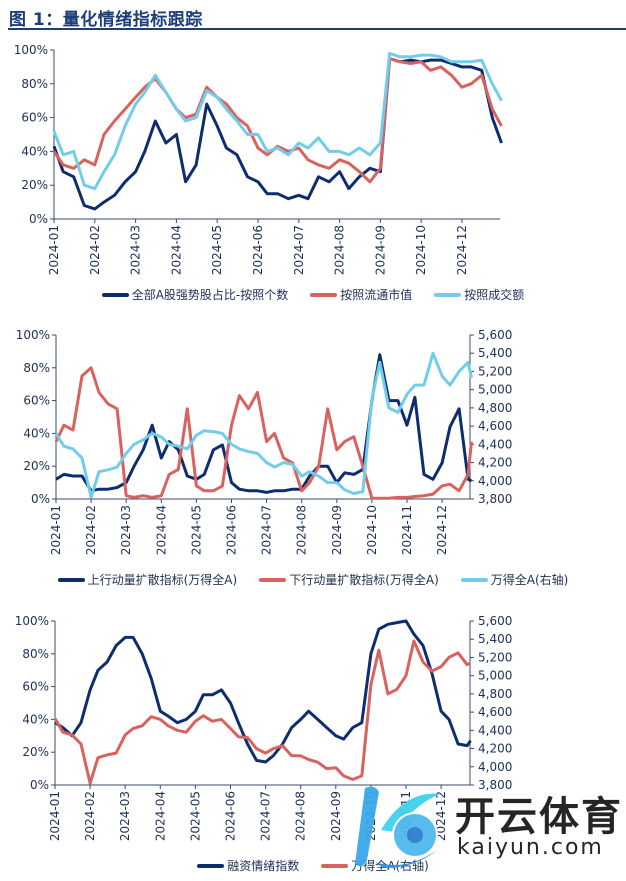 Image resolution: width=626 pixels, height=881 pixels. What do you see at coordinates (495, 444) in the screenshot?
I see `y2-tick-label: 4,400` at bounding box center [495, 444].